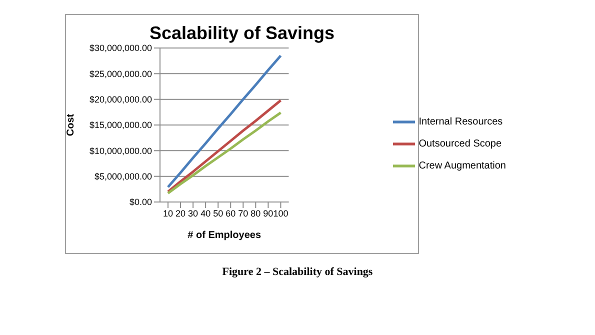 The image size is (595, 335). Describe the element at coordinates (460, 122) in the screenshot. I see `legend-label: Internal Resources` at that location.